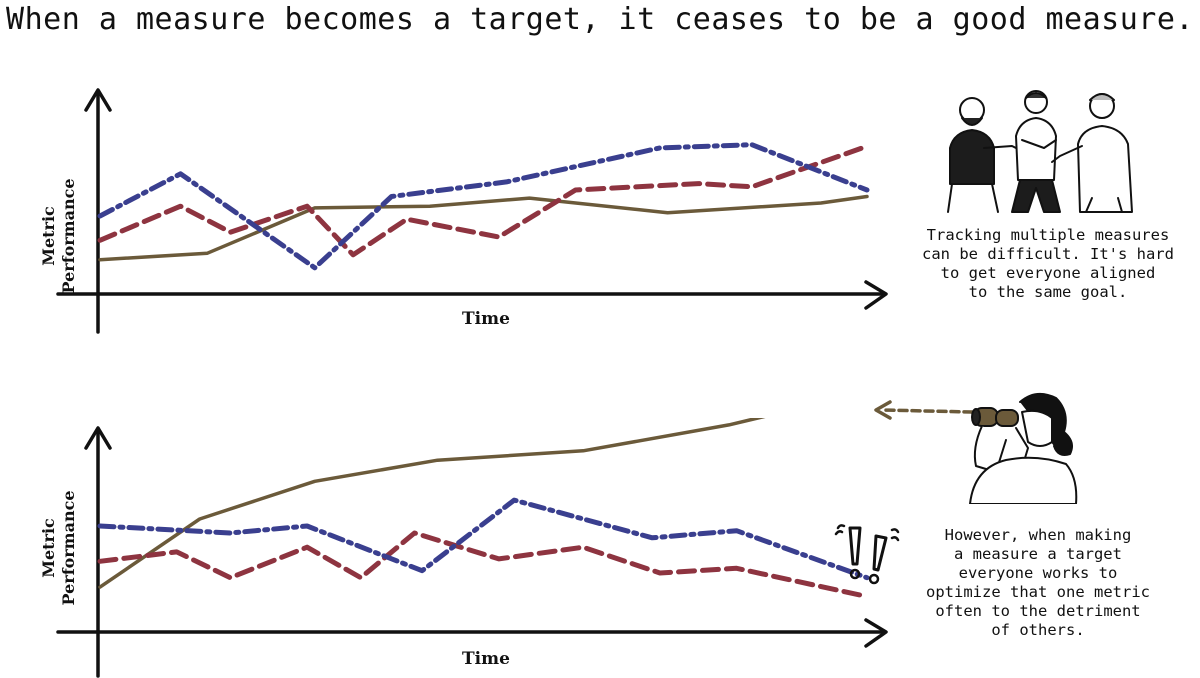 The image size is (1200, 678). What do you see at coordinates (486, 319) in the screenshot?
I see `top-x-label: Time` at bounding box center [486, 319].